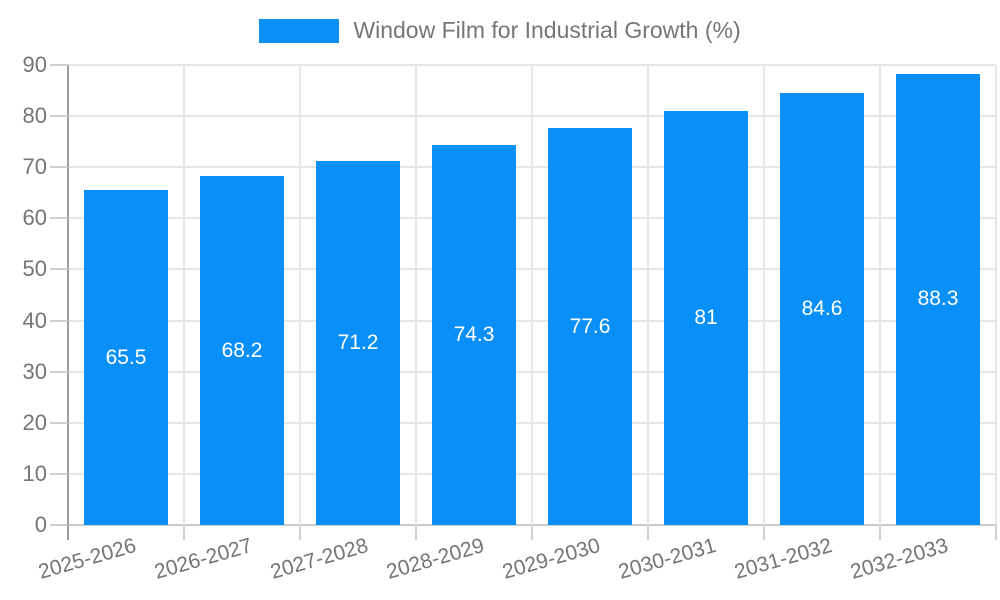  What do you see at coordinates (551, 559) in the screenshot?
I see `x-tick-label: 2029-2030` at bounding box center [551, 559].